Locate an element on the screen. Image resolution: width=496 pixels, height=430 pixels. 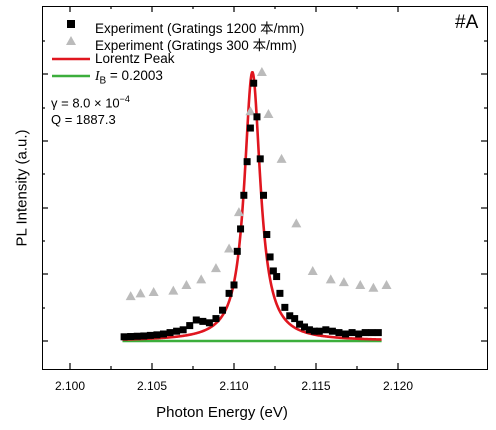
legend-triangle-icon is located at coordinates (71, 40).